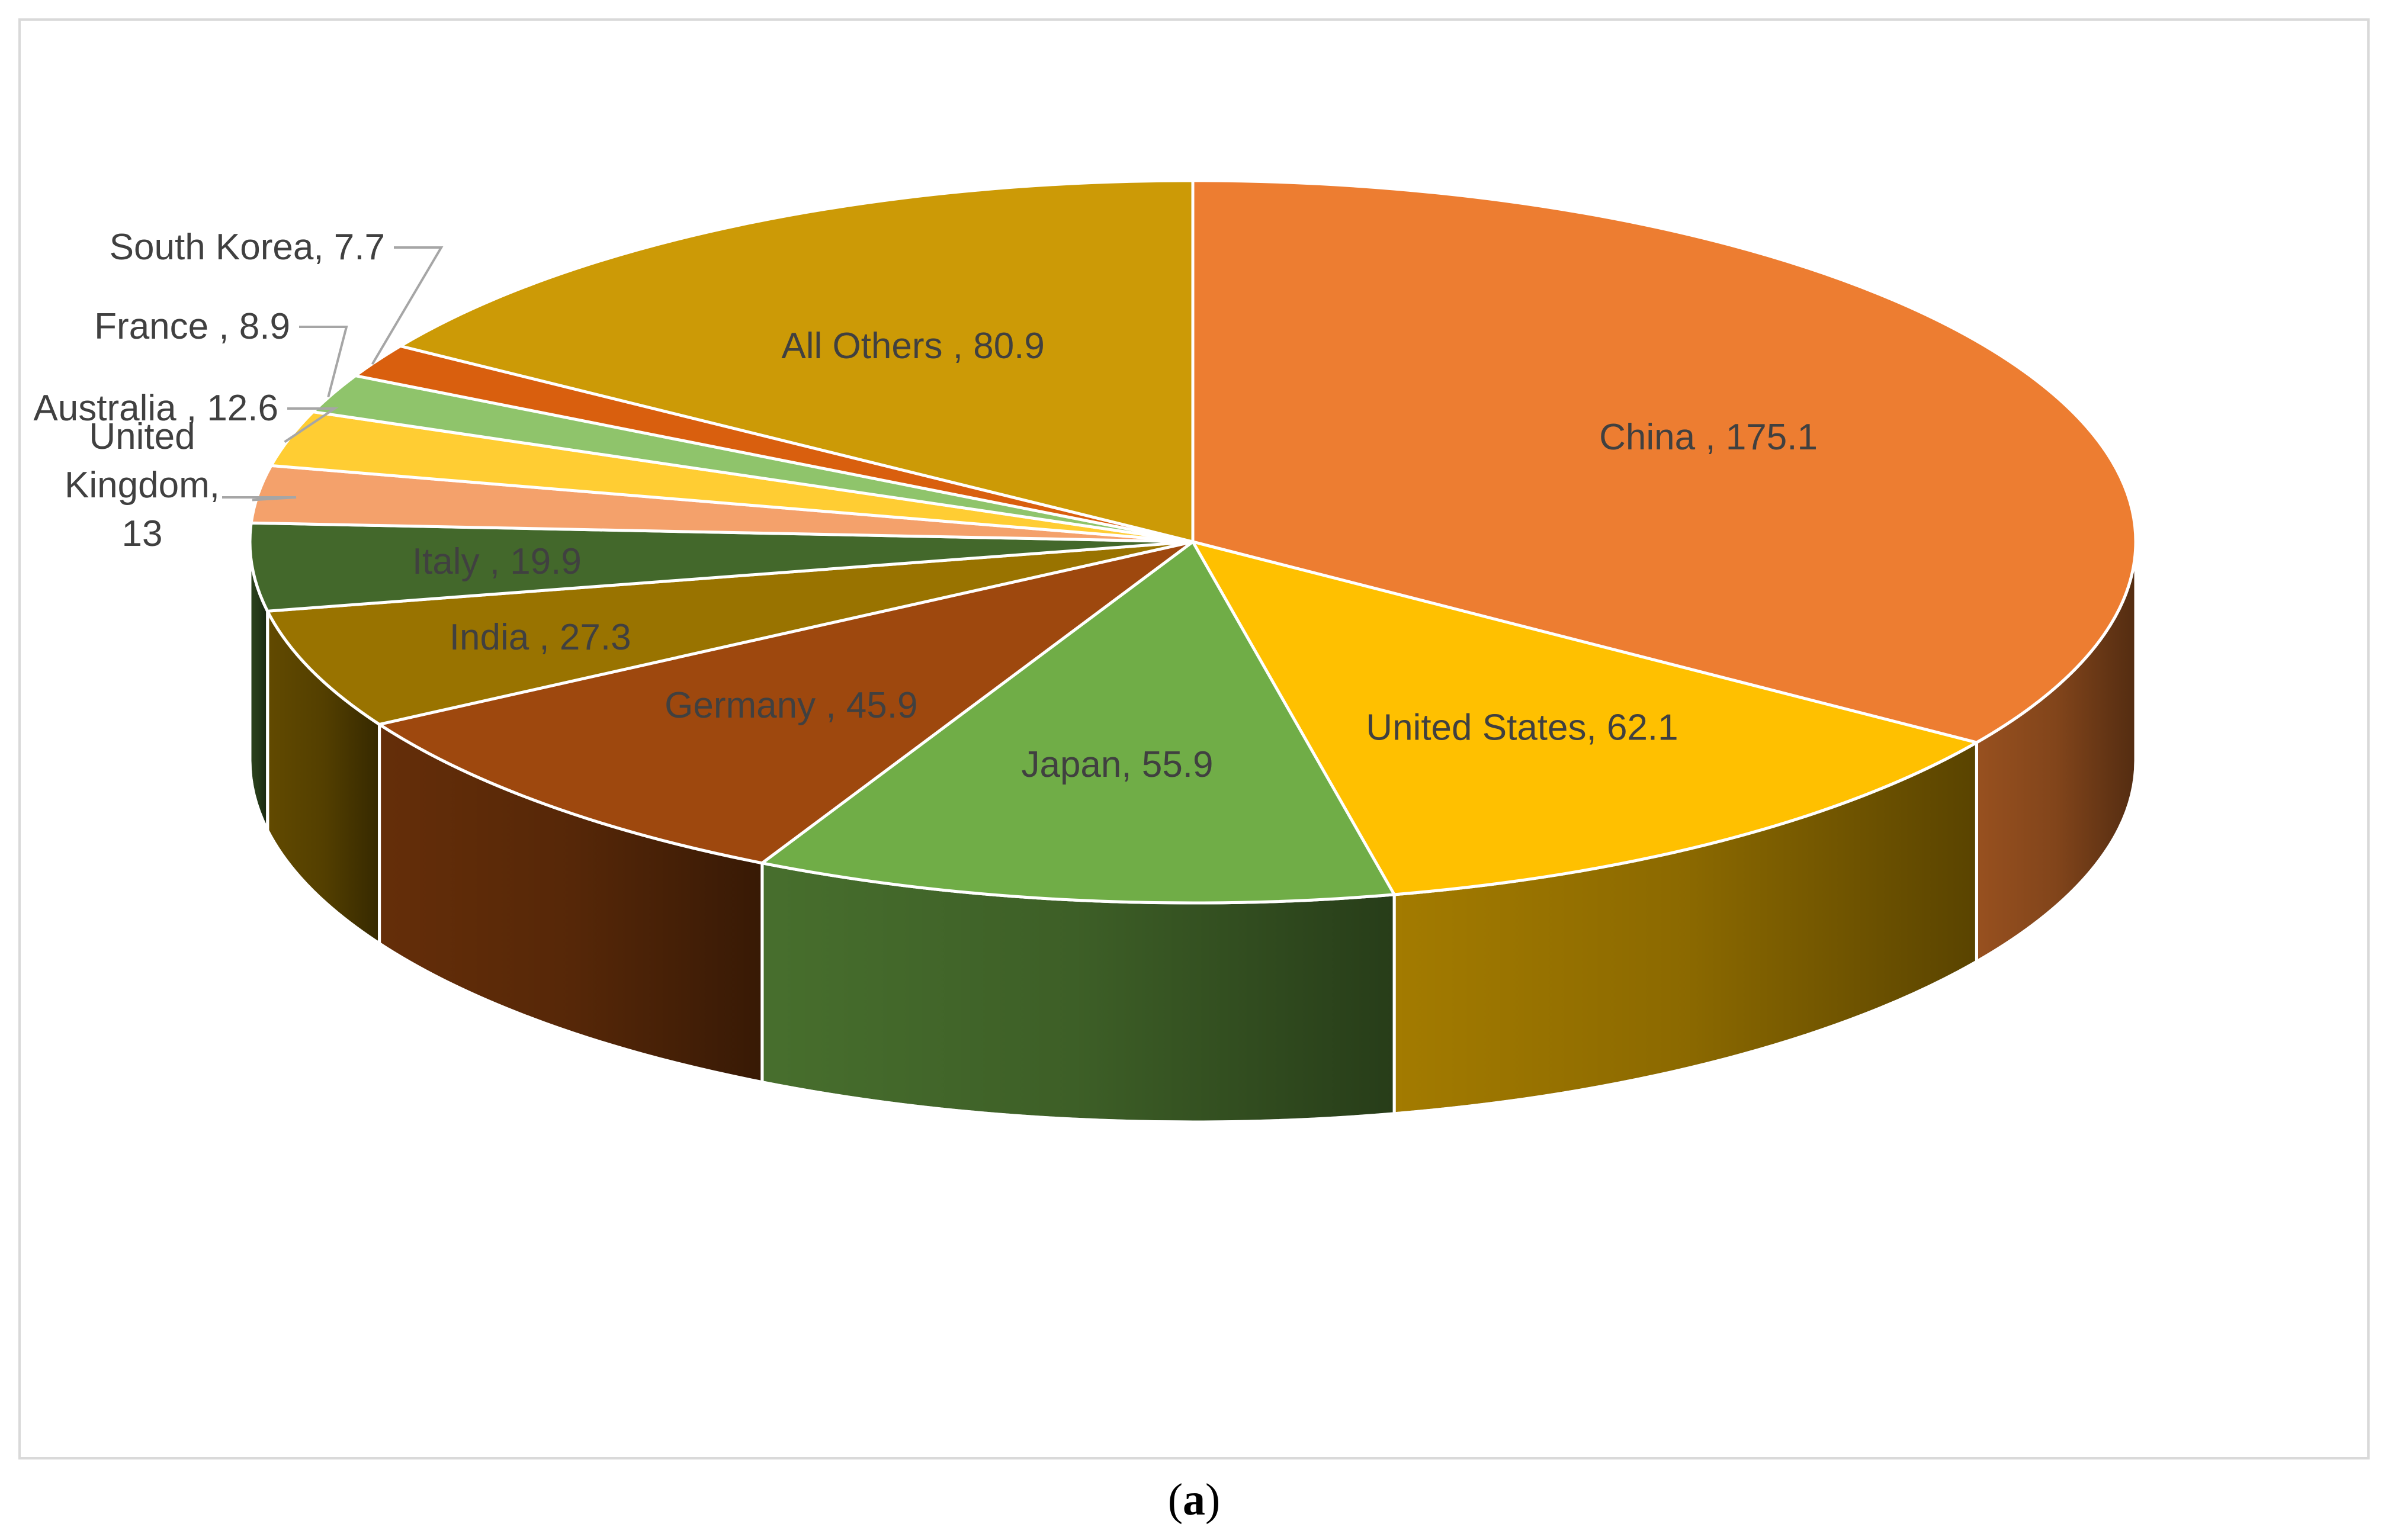  I want to click on label-line: France , 8.9, so click(192, 326).